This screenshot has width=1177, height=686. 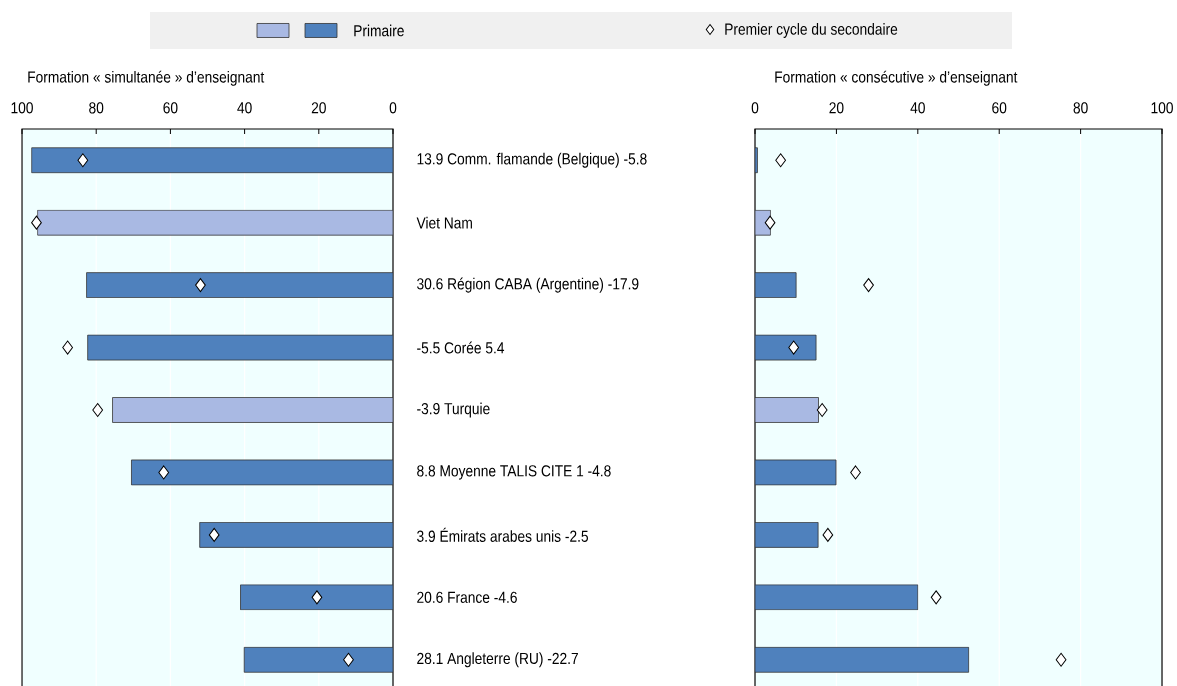 I want to click on x-axis-title: Formation « simultanée » d’enseignant, so click(x=146, y=78).